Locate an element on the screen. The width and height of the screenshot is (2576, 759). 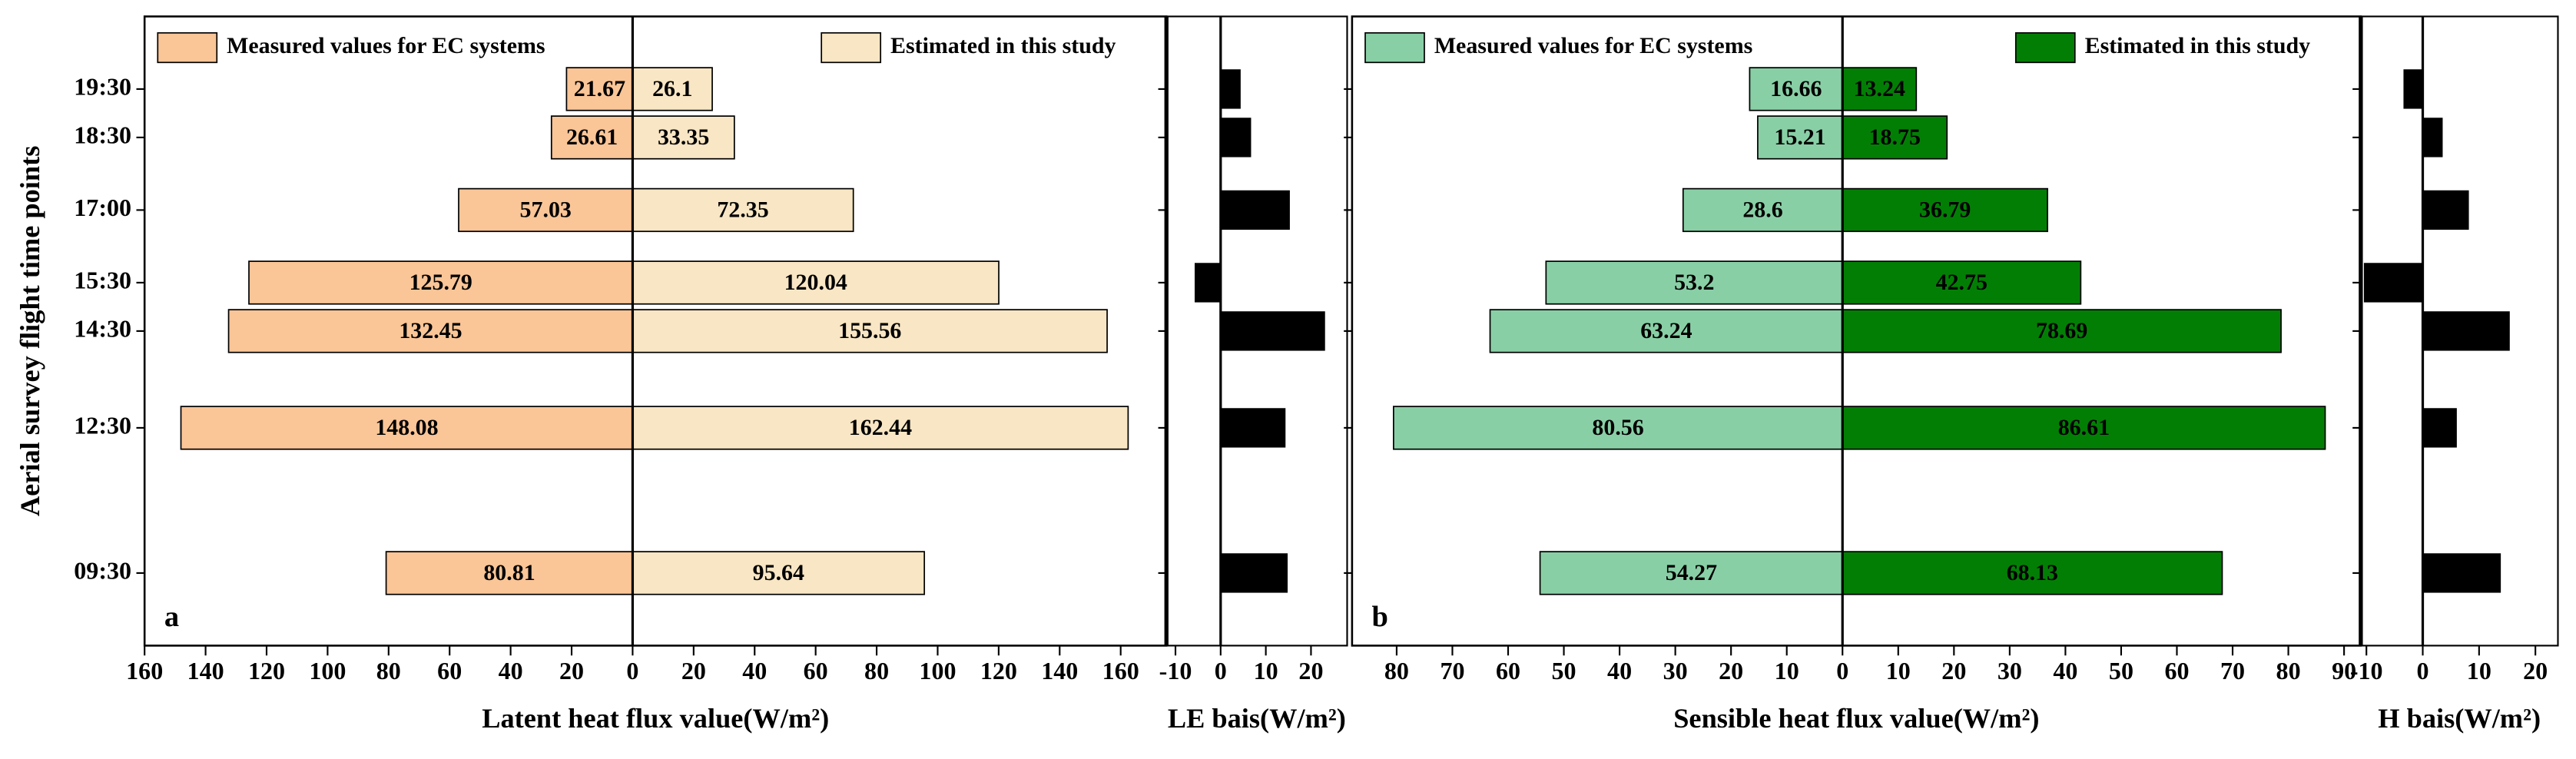
data-label: 33.35 is located at coordinates (683, 137).